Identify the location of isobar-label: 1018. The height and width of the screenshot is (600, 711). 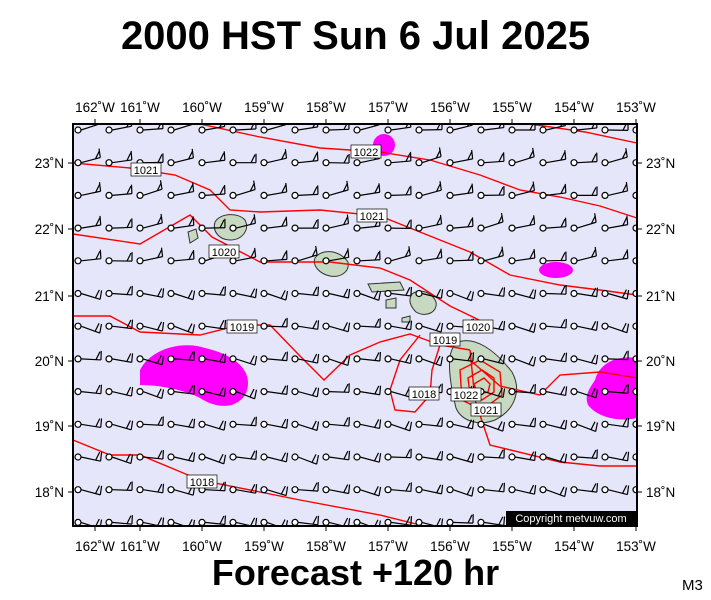
(202, 481).